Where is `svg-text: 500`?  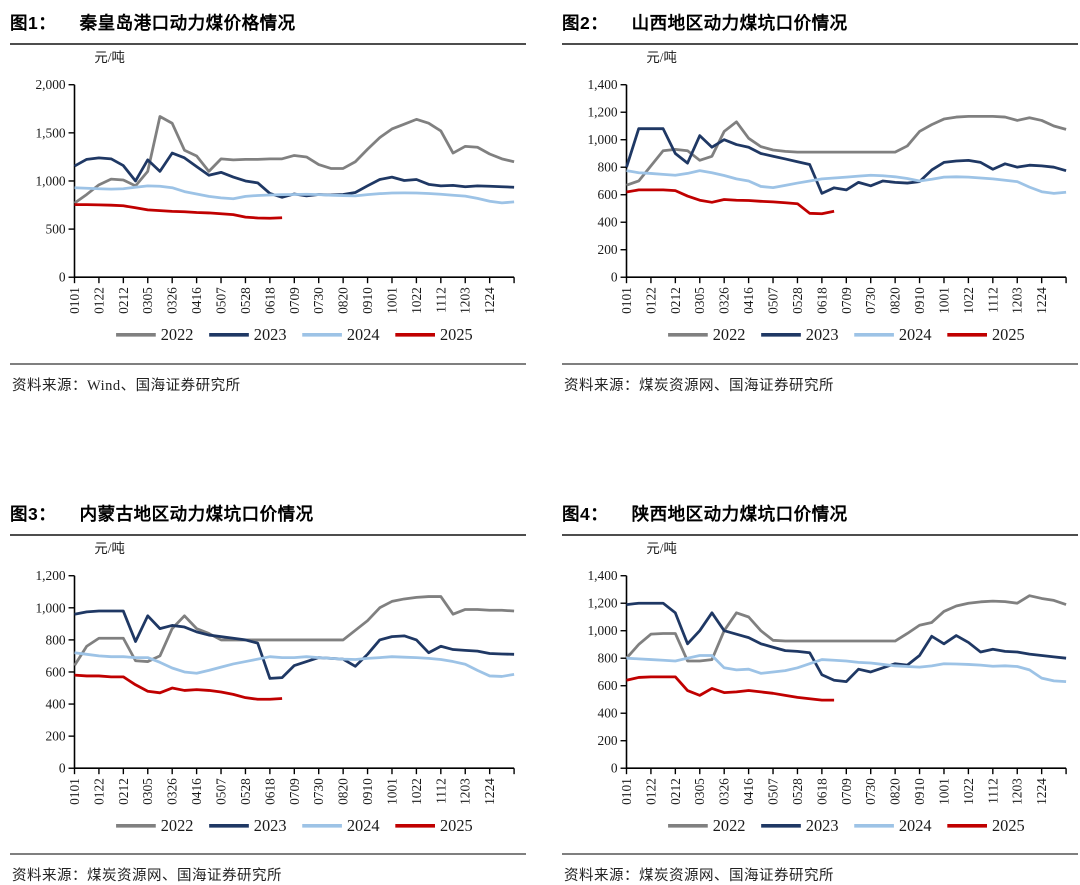 svg-text: 500 is located at coordinates (56, 229).